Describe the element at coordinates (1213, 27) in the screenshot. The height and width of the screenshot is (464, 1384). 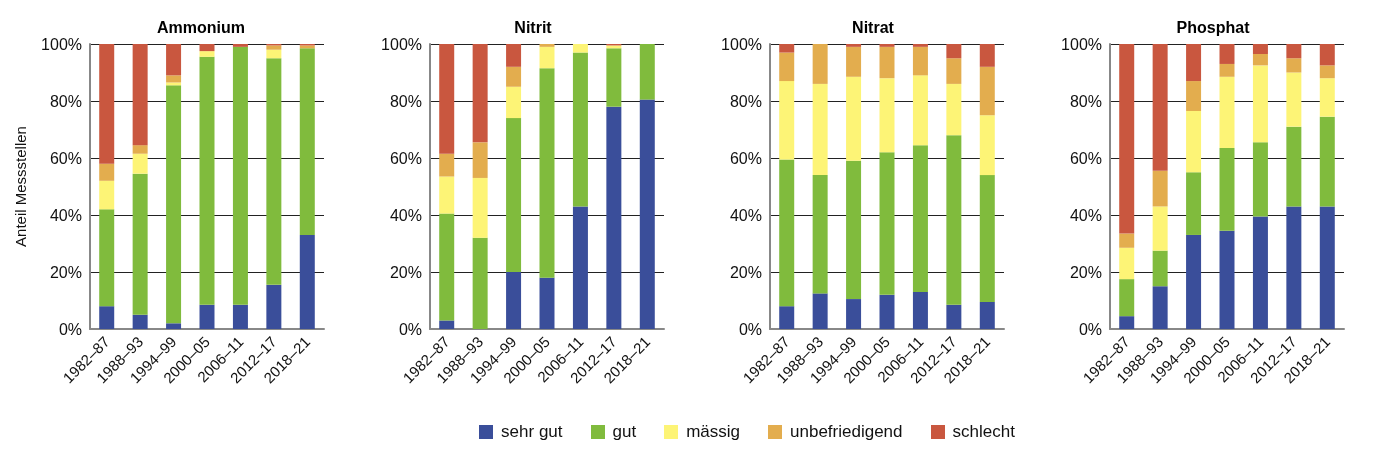
I see `chart-title: Phosphat` at that location.